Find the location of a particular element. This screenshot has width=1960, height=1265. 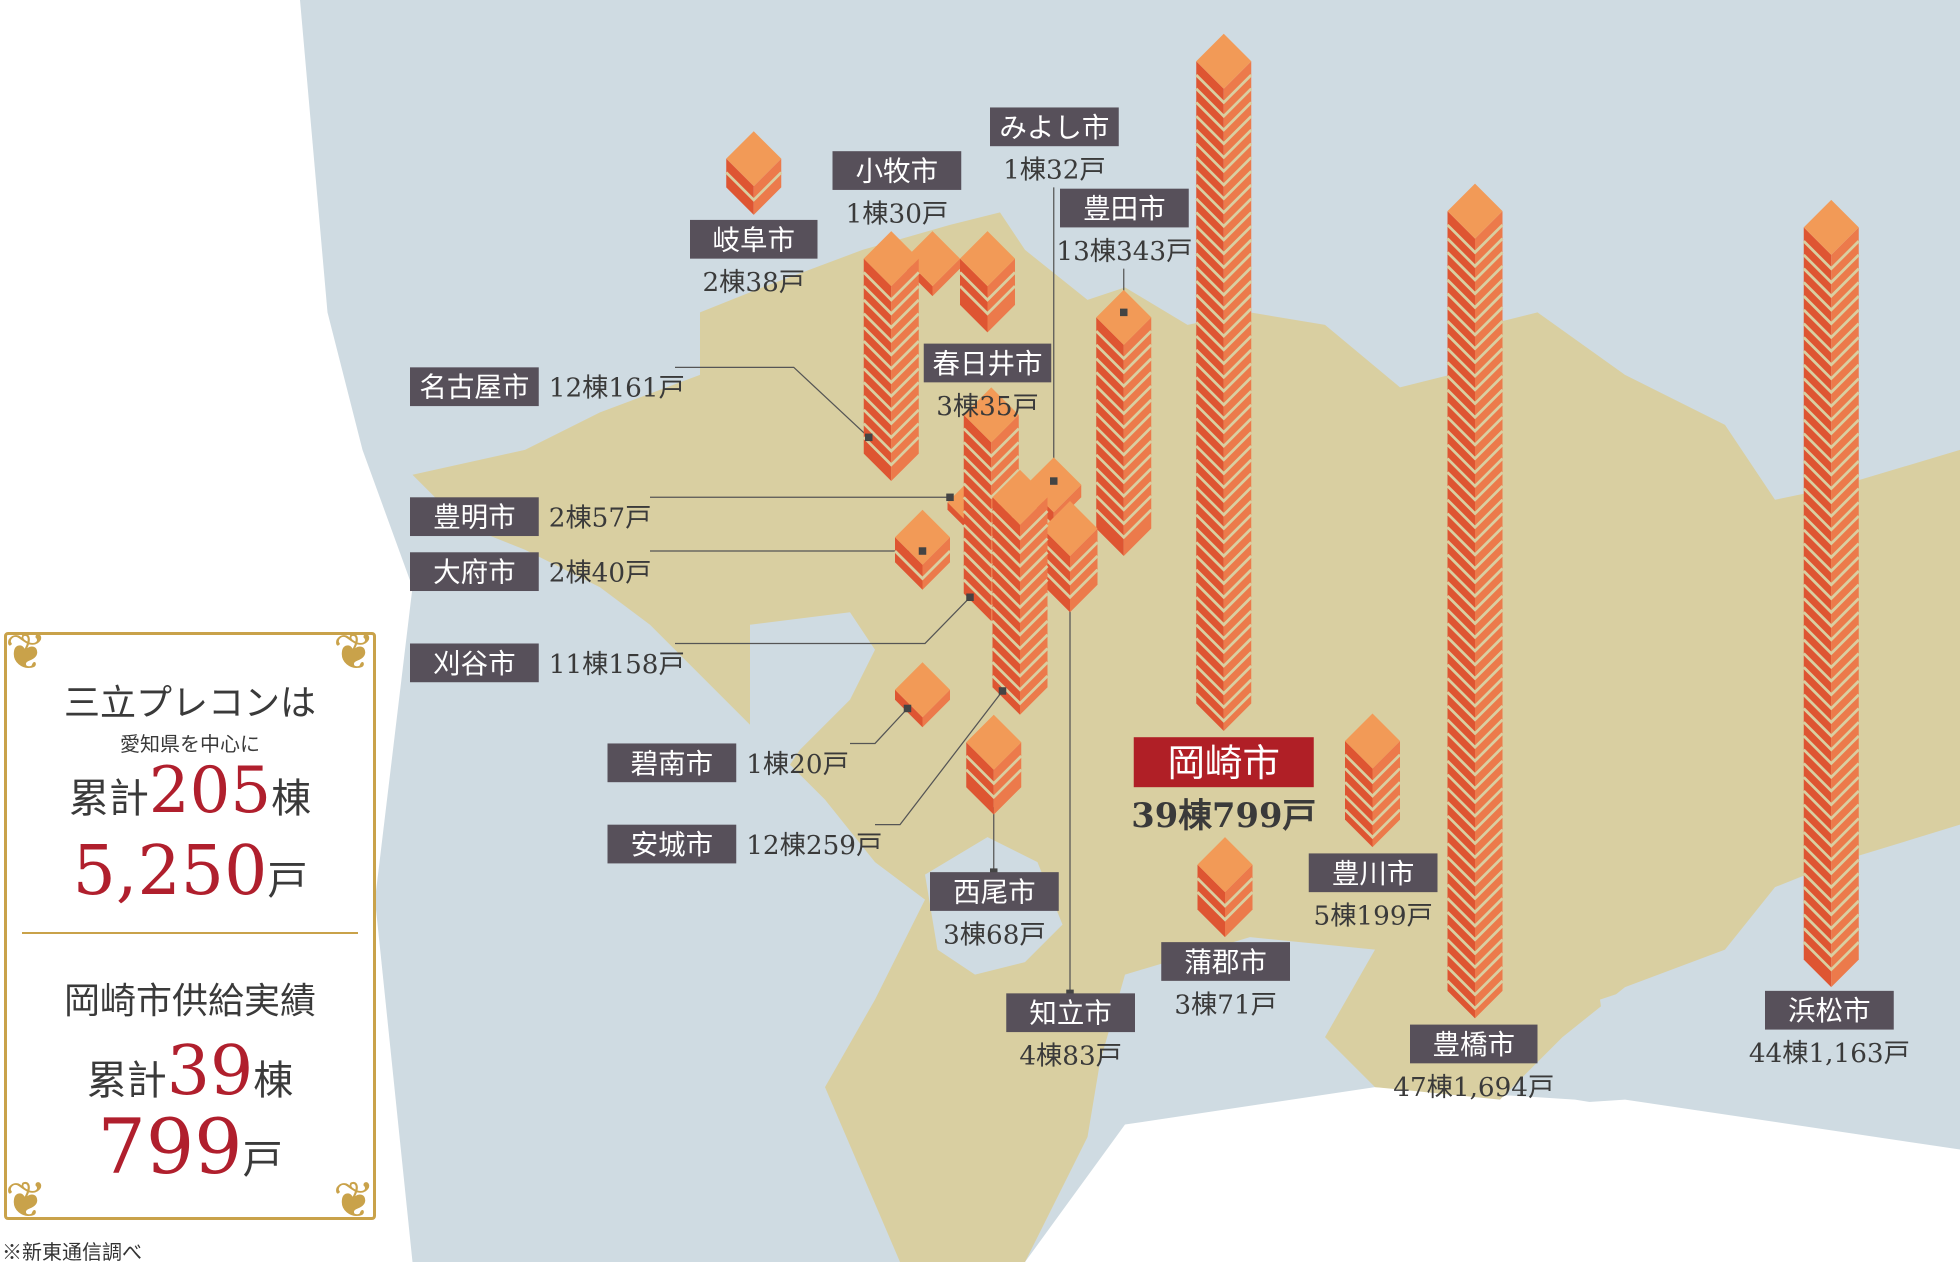

city-stats: 1棟30戸 is located at coordinates (897, 214).